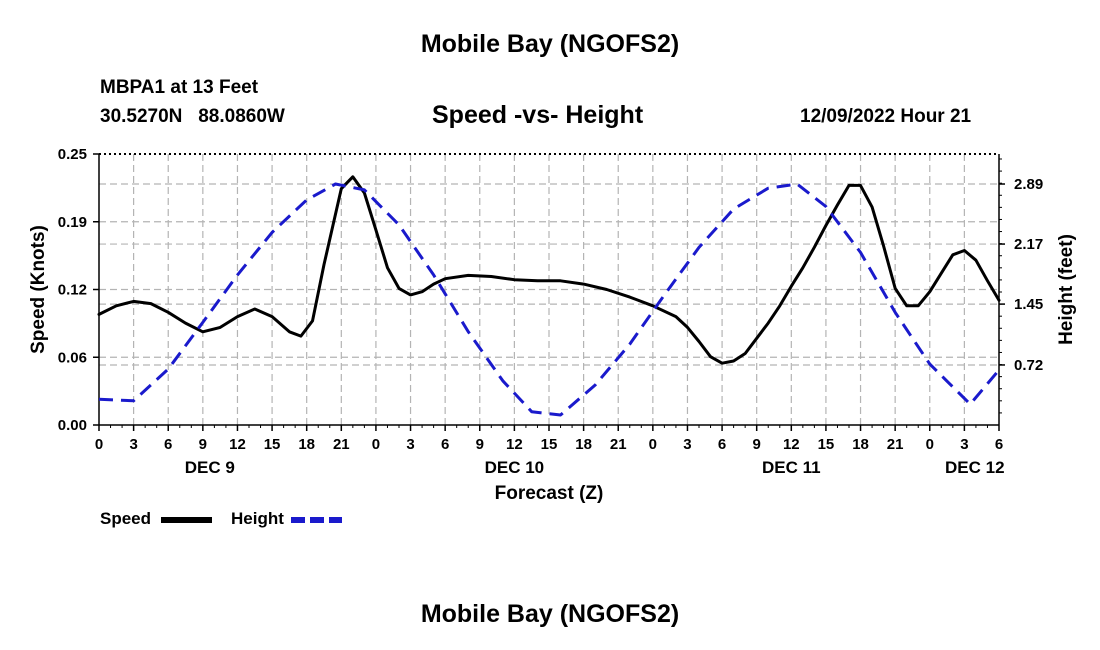 The image size is (1100, 650). What do you see at coordinates (179, 87) in the screenshot?
I see `station-label: MBPA1 at 13 Feet` at bounding box center [179, 87].